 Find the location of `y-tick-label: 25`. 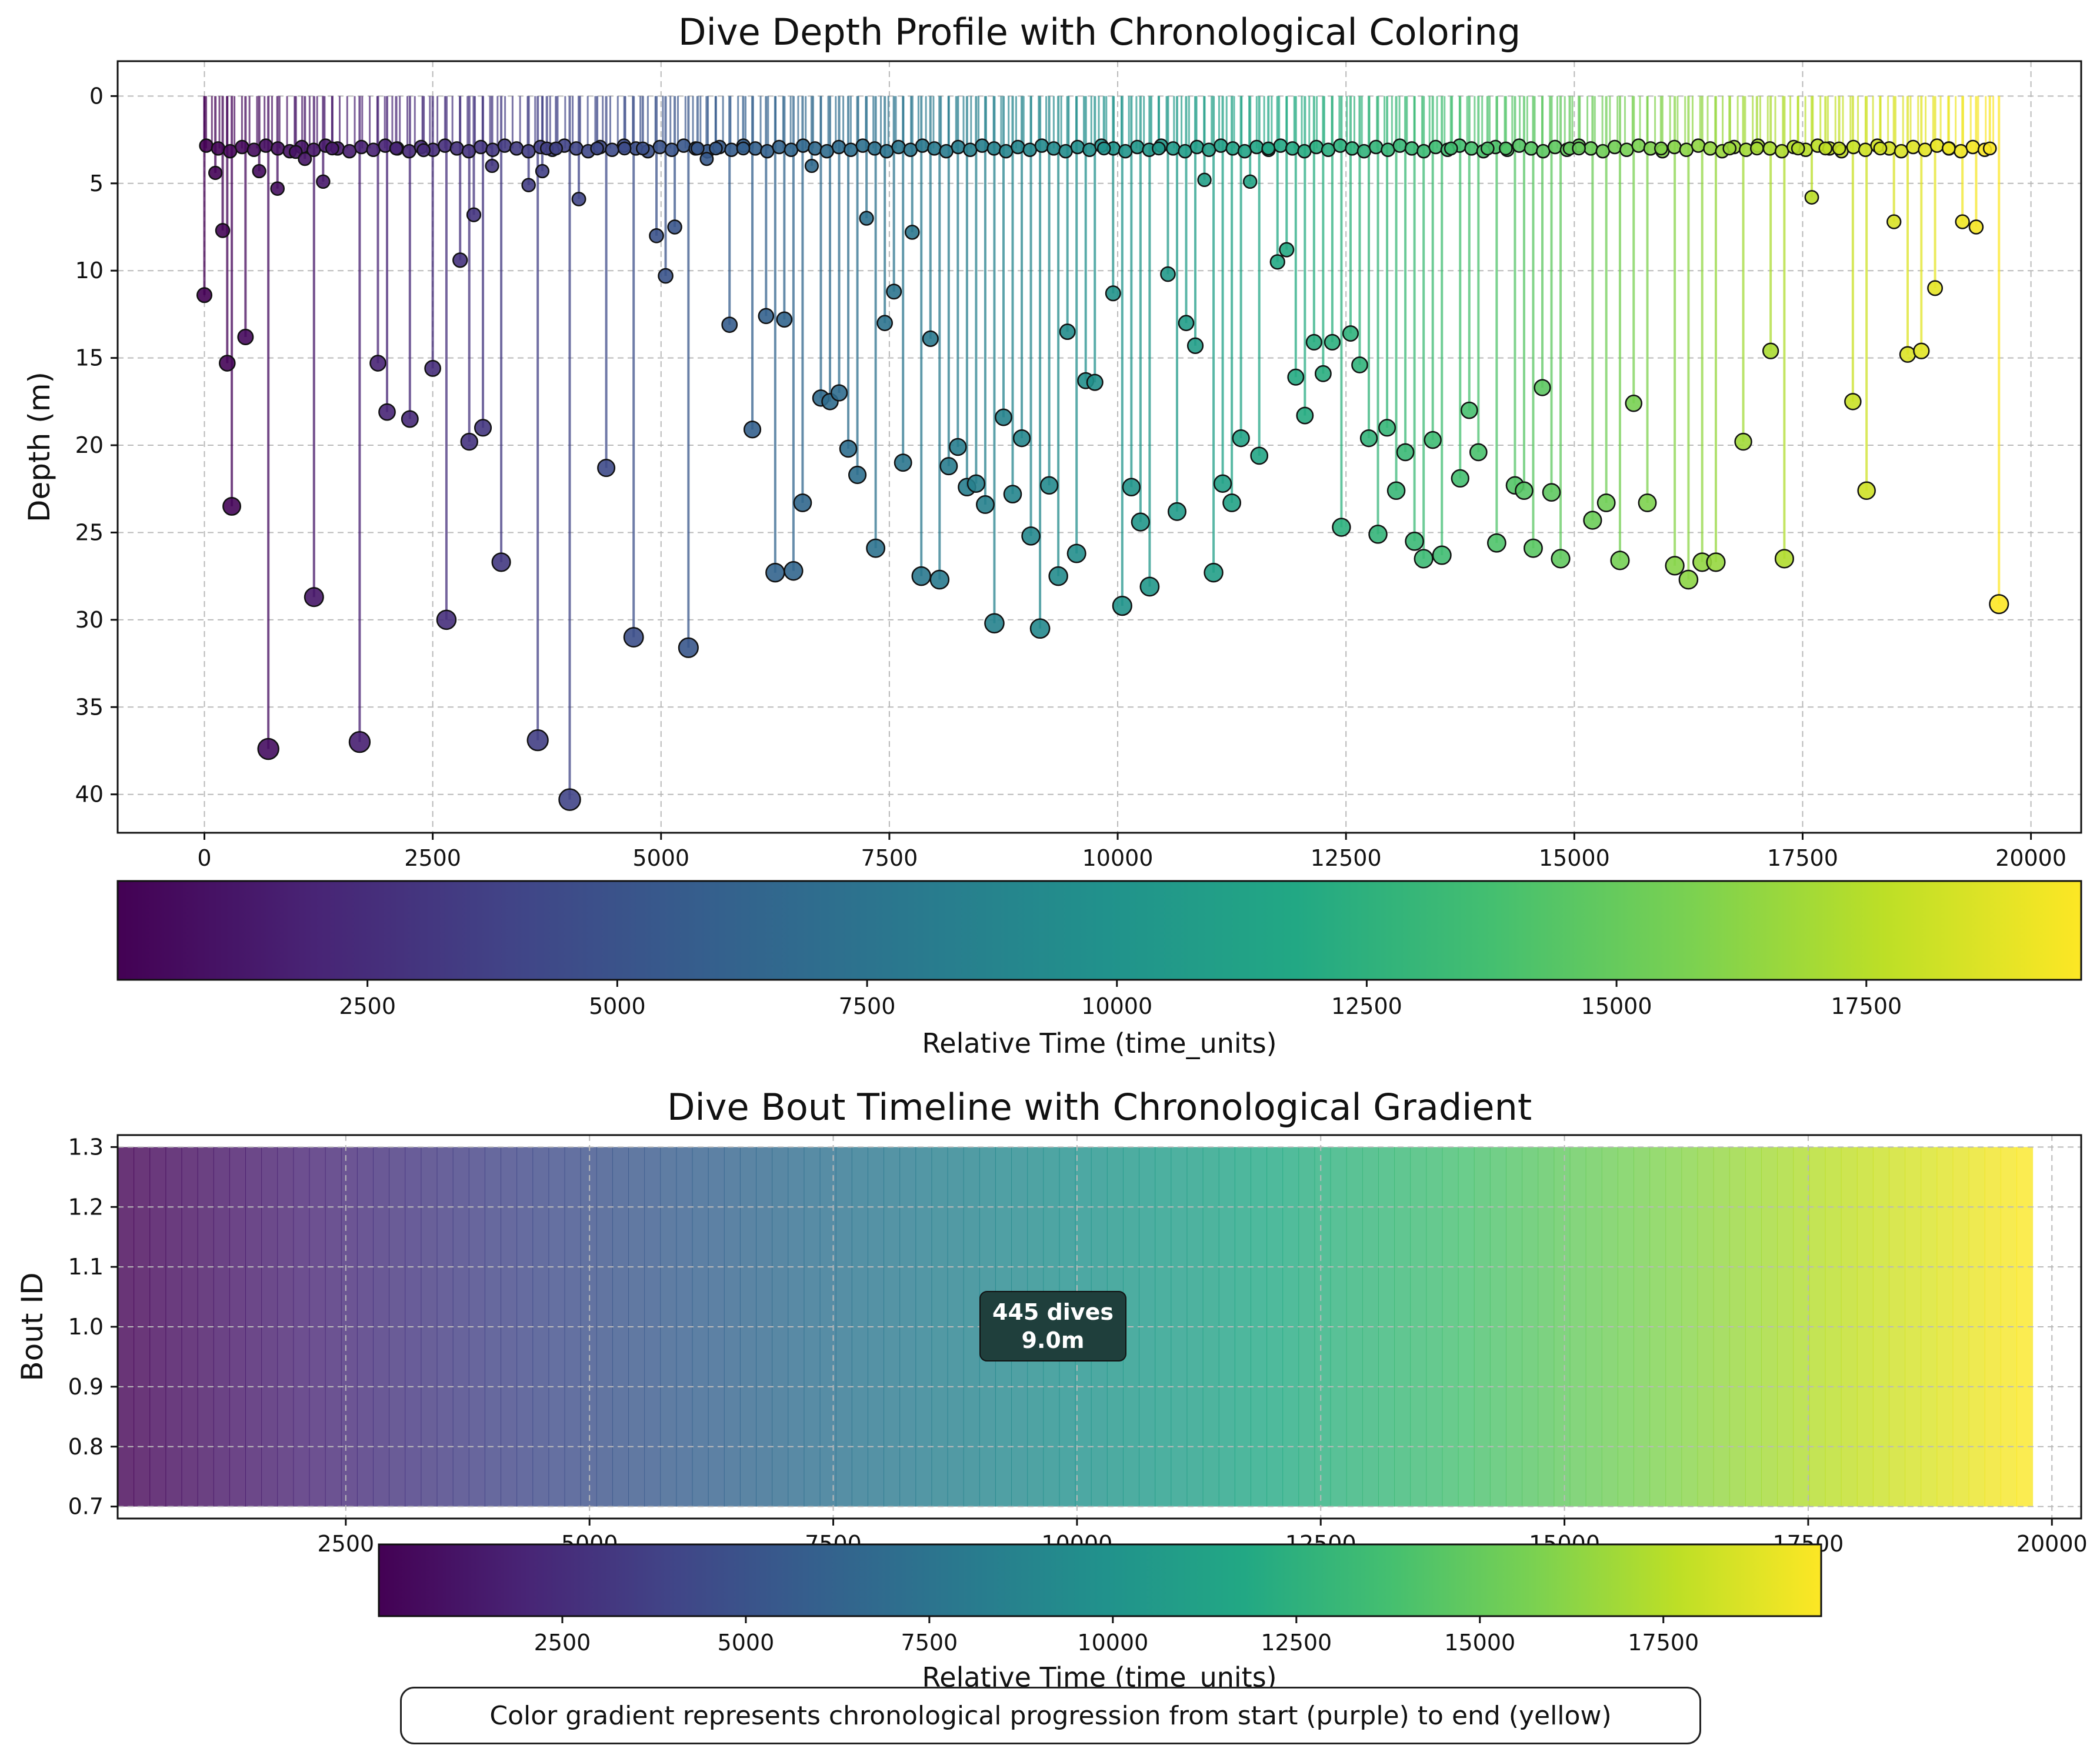

y-tick-label: 25 is located at coordinates (89, 532).